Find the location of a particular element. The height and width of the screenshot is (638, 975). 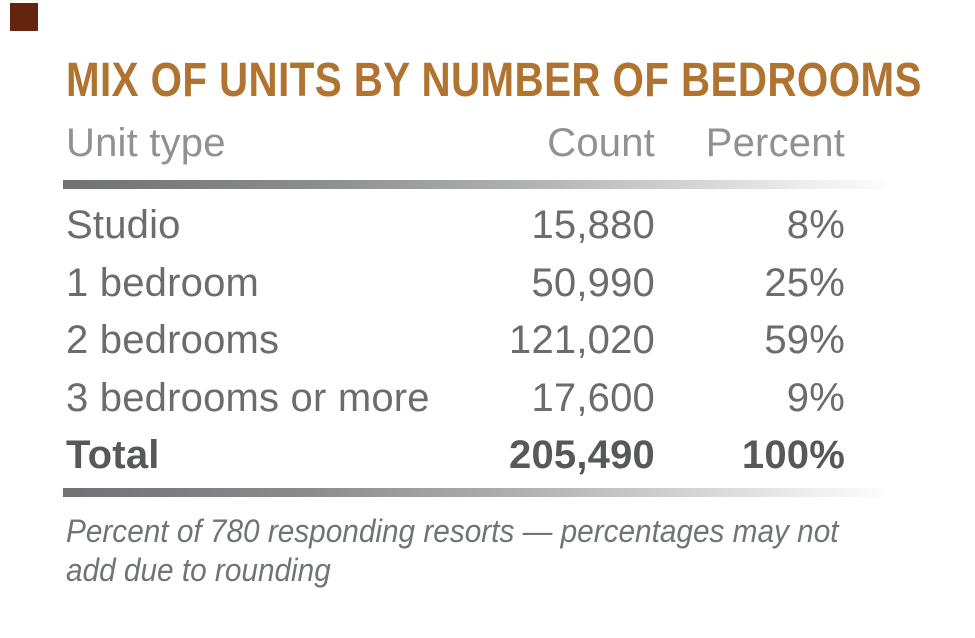

cell-unit-type: Studio is located at coordinates (123, 225).